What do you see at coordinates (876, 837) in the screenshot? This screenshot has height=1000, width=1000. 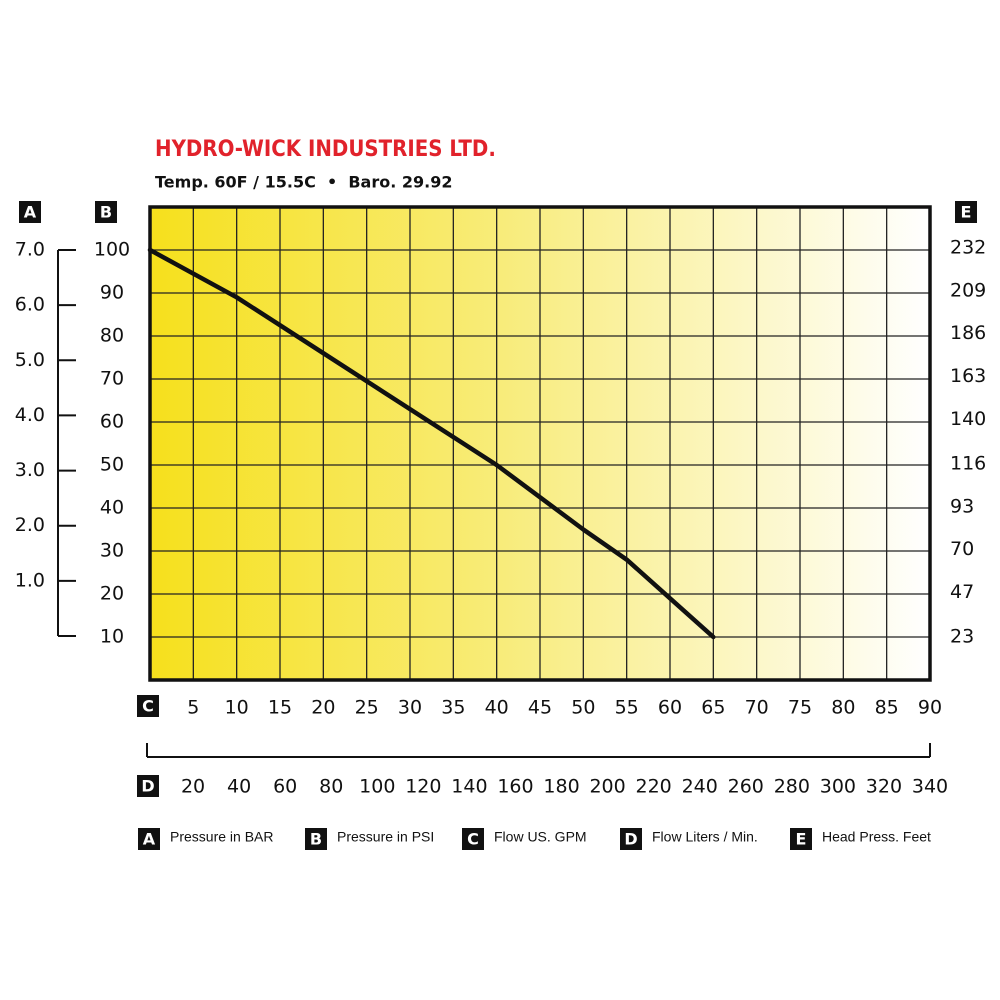 I see `legend-label: Head Press. Feet` at bounding box center [876, 837].